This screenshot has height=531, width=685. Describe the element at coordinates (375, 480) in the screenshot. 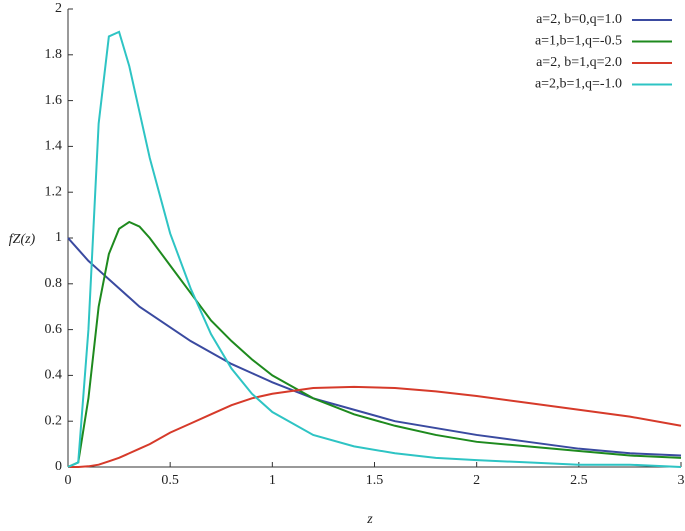

I see `x-tick-label: 1.5` at that location.